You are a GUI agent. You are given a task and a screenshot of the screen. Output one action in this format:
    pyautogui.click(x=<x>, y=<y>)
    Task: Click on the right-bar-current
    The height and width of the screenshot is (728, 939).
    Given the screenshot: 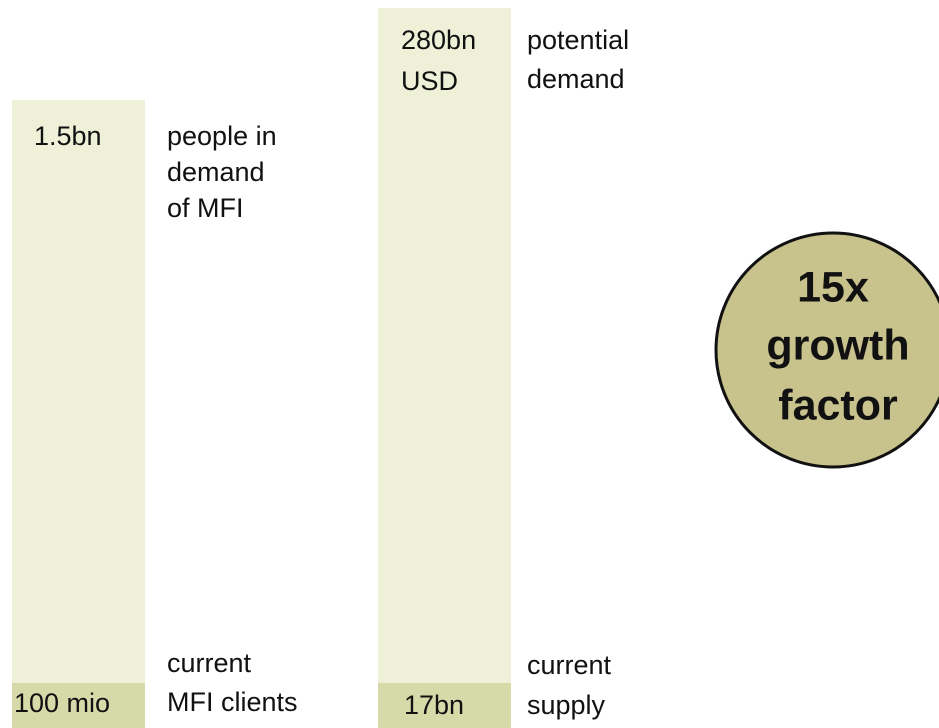 What is the action you would take?
    pyautogui.click(x=444, y=705)
    